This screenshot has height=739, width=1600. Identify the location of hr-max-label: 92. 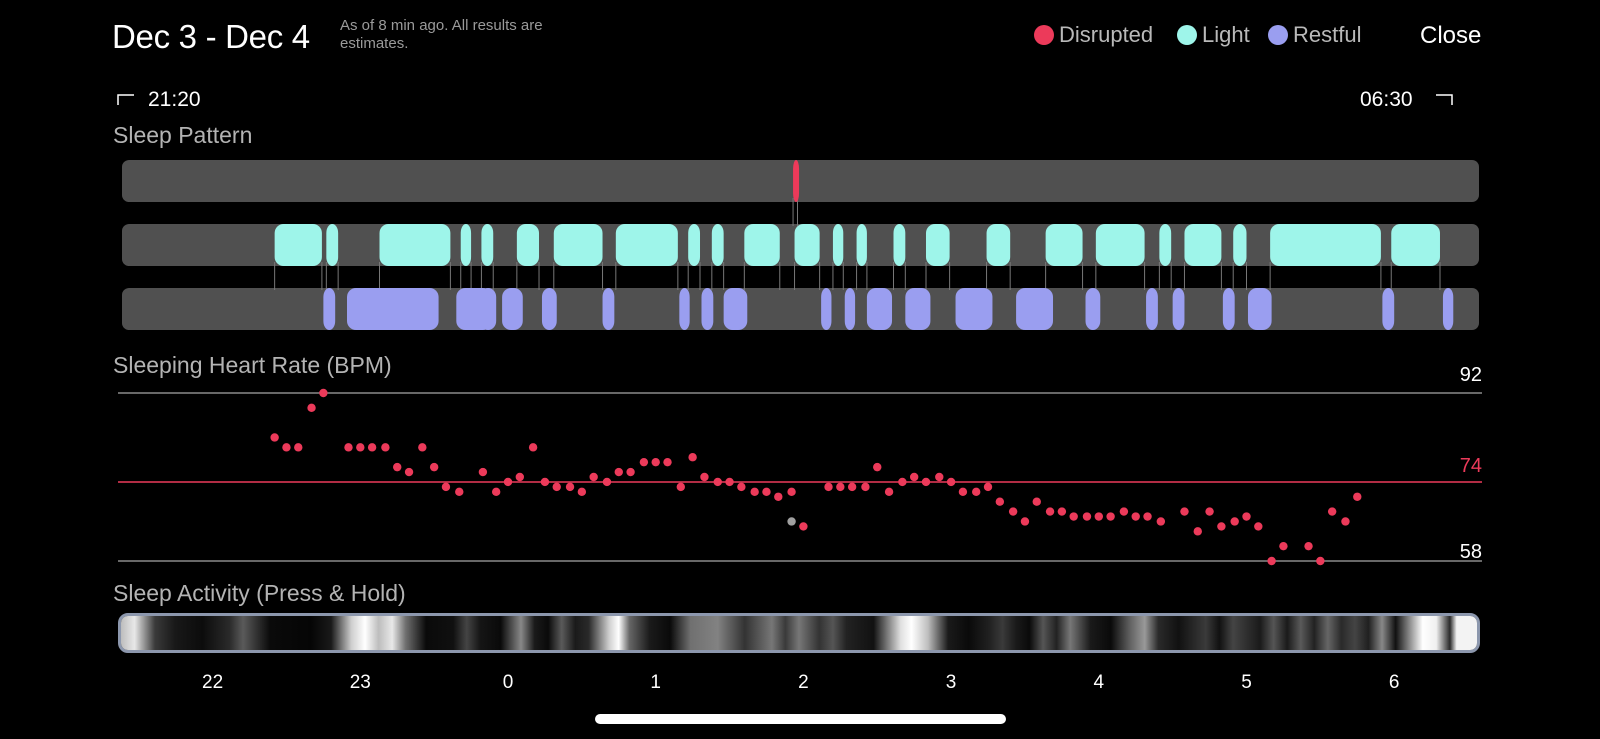
(1470, 375).